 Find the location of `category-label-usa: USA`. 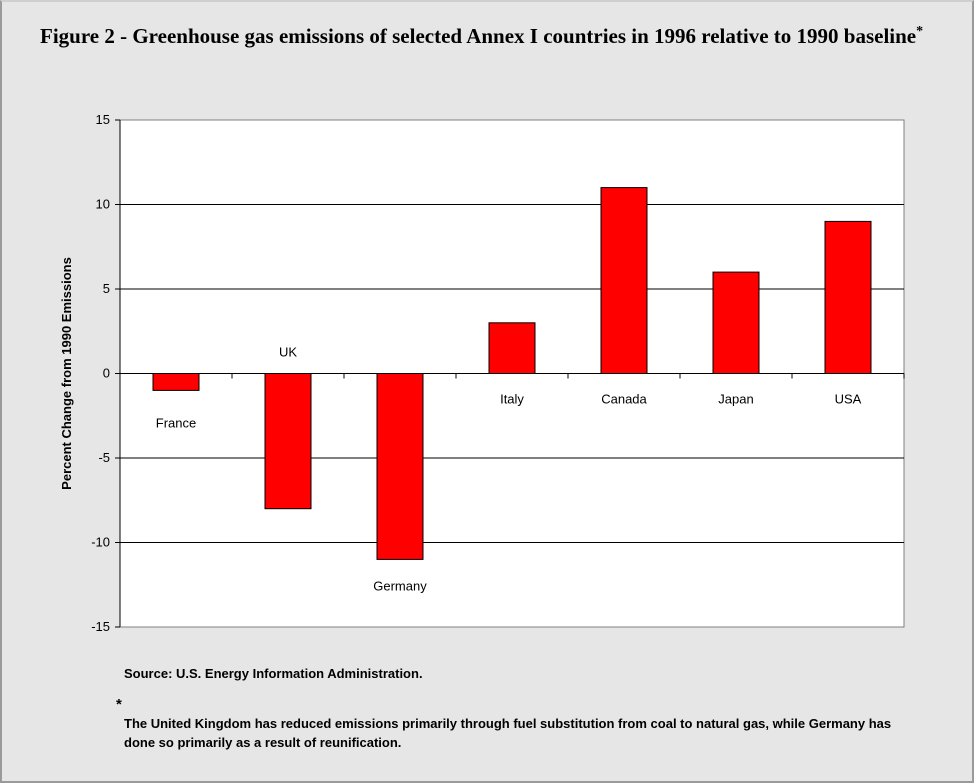

category-label-usa: USA is located at coordinates (848, 399).